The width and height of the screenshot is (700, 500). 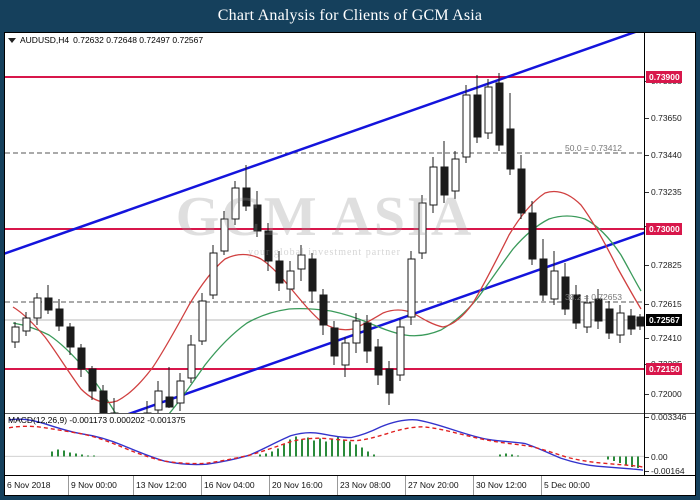 What do you see at coordinates (138, 40) in the screenshot?
I see `symbol-ohlc-values: 0.72632 0.72648 0.72497 0.72567` at bounding box center [138, 40].